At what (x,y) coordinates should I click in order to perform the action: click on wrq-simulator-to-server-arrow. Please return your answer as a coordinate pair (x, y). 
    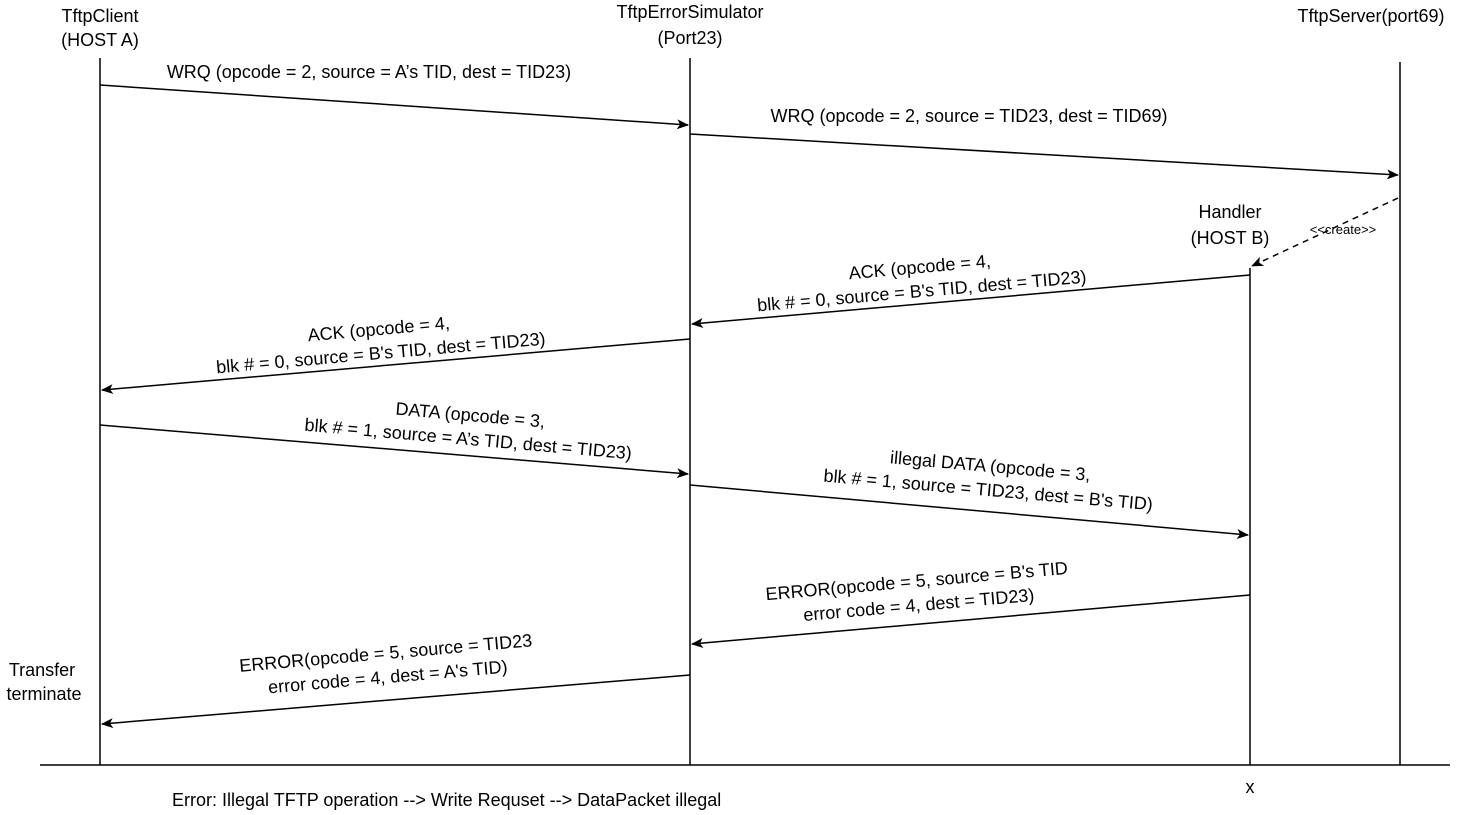
    Looking at the image, I should click on (1044, 156).